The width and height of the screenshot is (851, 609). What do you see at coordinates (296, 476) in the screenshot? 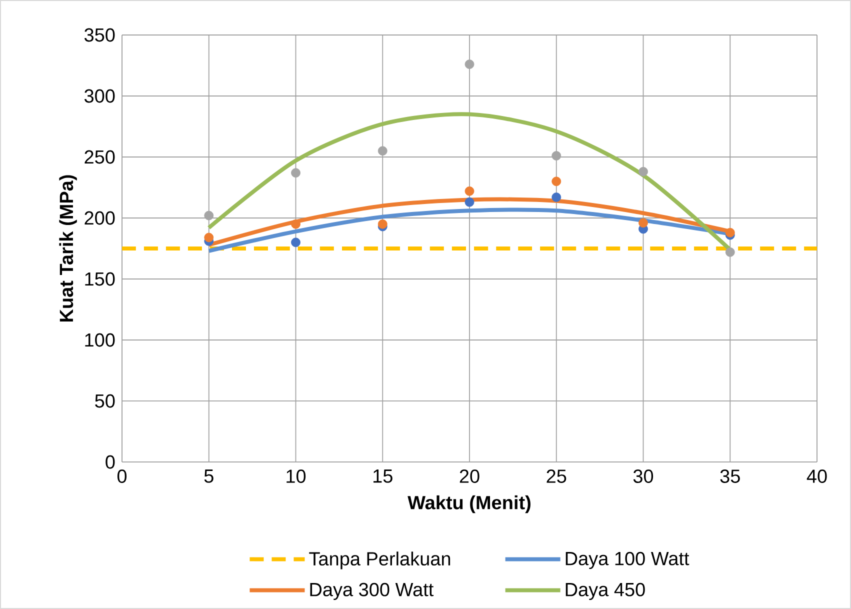
I see `x-tick-label: 10` at bounding box center [296, 476].